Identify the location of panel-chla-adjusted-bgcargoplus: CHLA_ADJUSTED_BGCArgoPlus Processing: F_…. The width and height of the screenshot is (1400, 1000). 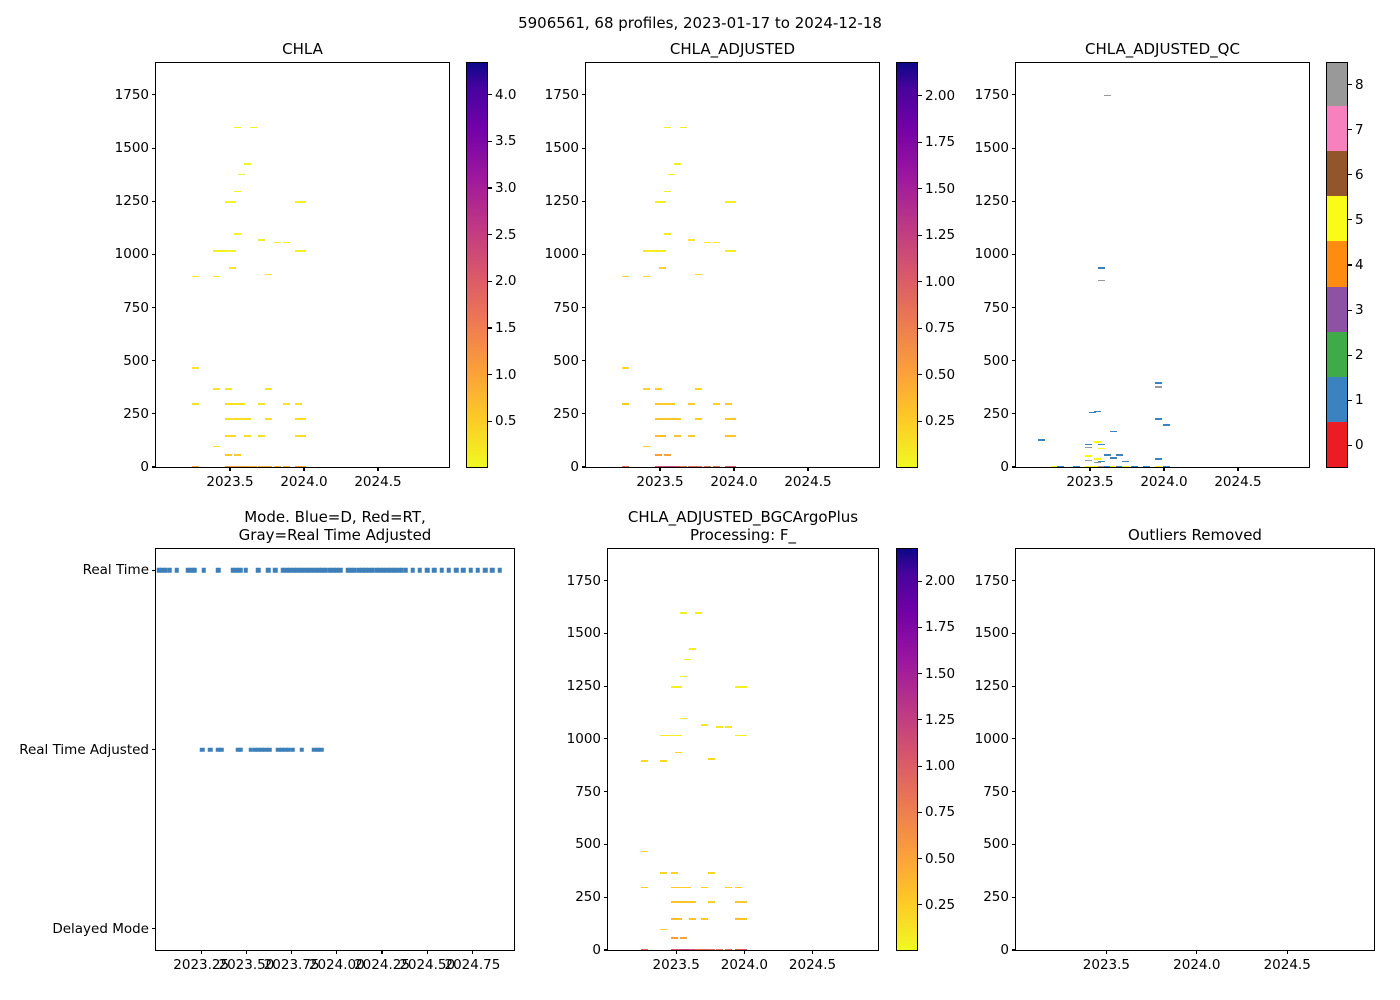
(723, 740).